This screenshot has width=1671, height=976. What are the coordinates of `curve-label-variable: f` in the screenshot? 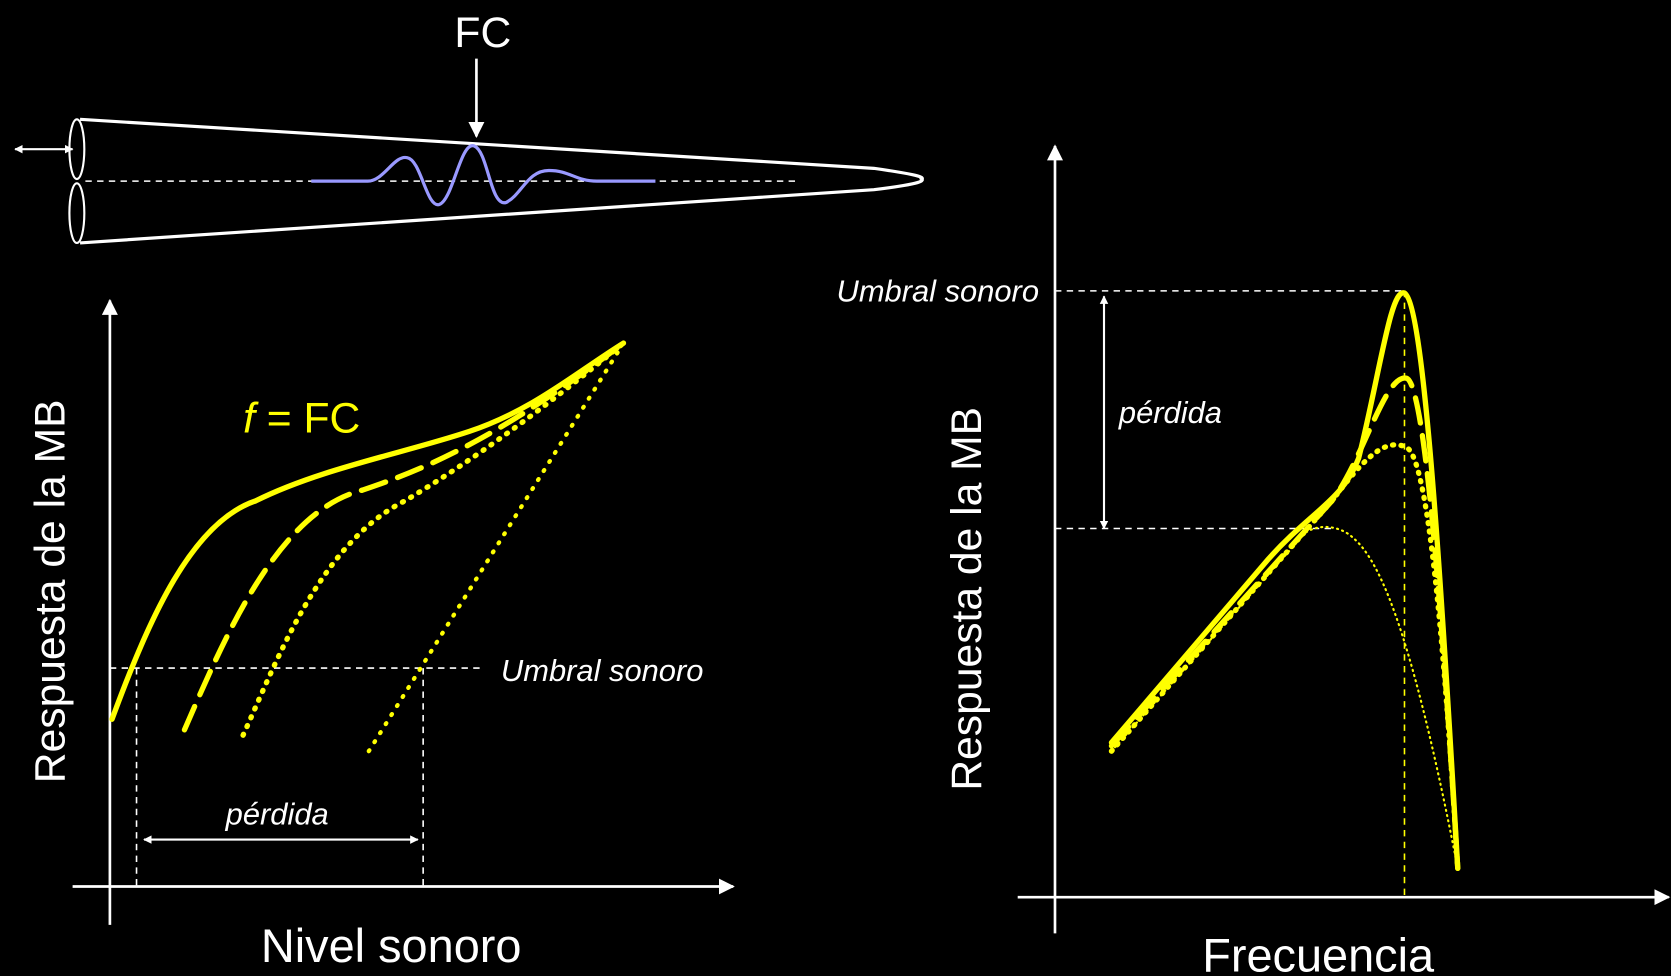 It's located at (251, 419).